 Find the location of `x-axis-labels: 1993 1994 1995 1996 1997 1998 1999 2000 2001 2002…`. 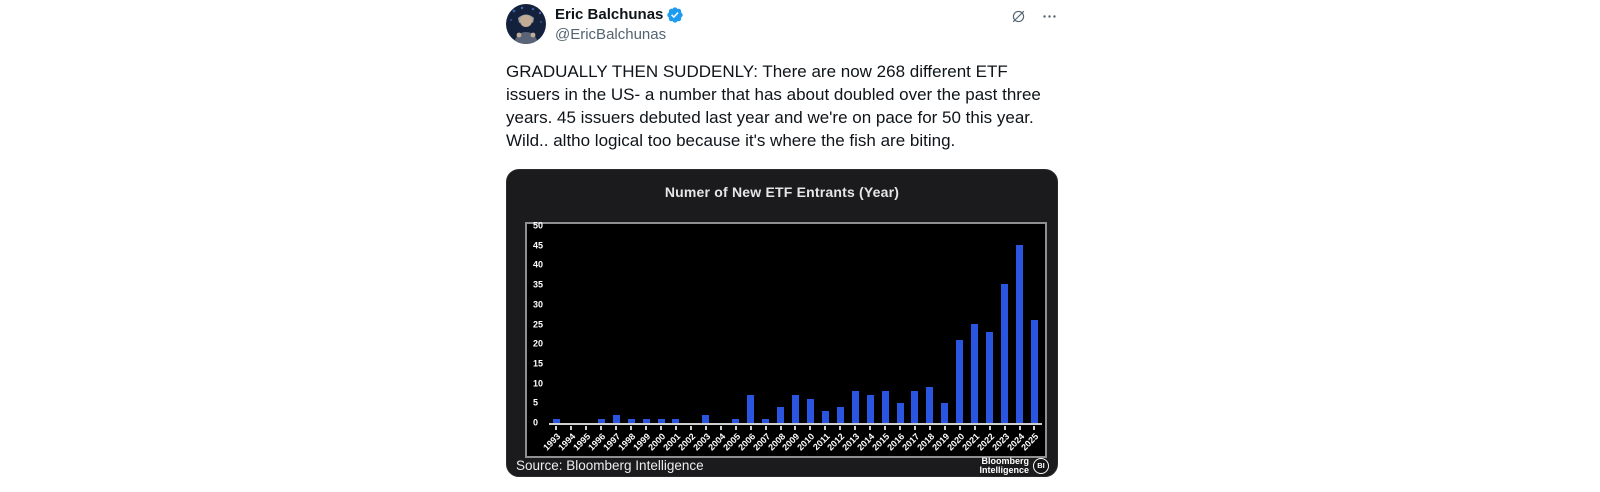

x-axis-labels: 1993 1994 1995 1996 1997 1998 1999 2000 2001 2002… is located at coordinates (792, 440).